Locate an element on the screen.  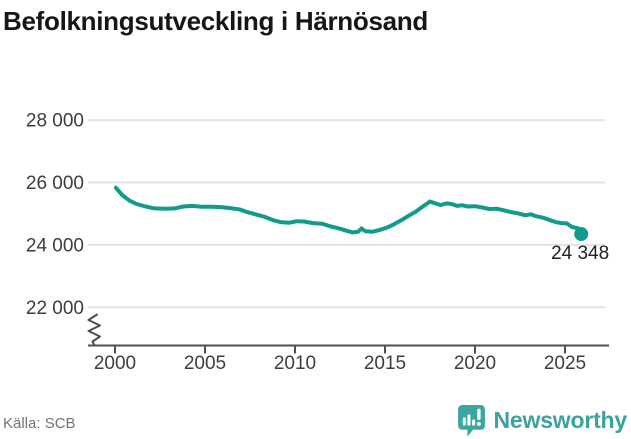
newsworthy-logo-icon is located at coordinates (471, 421).